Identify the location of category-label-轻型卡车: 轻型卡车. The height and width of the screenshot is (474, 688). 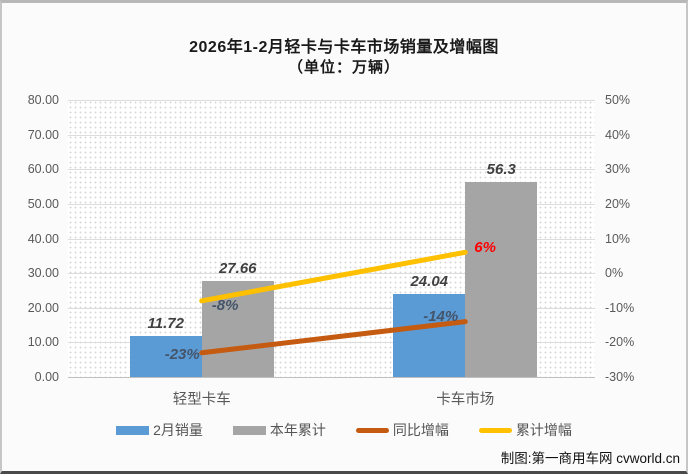
(201, 400).